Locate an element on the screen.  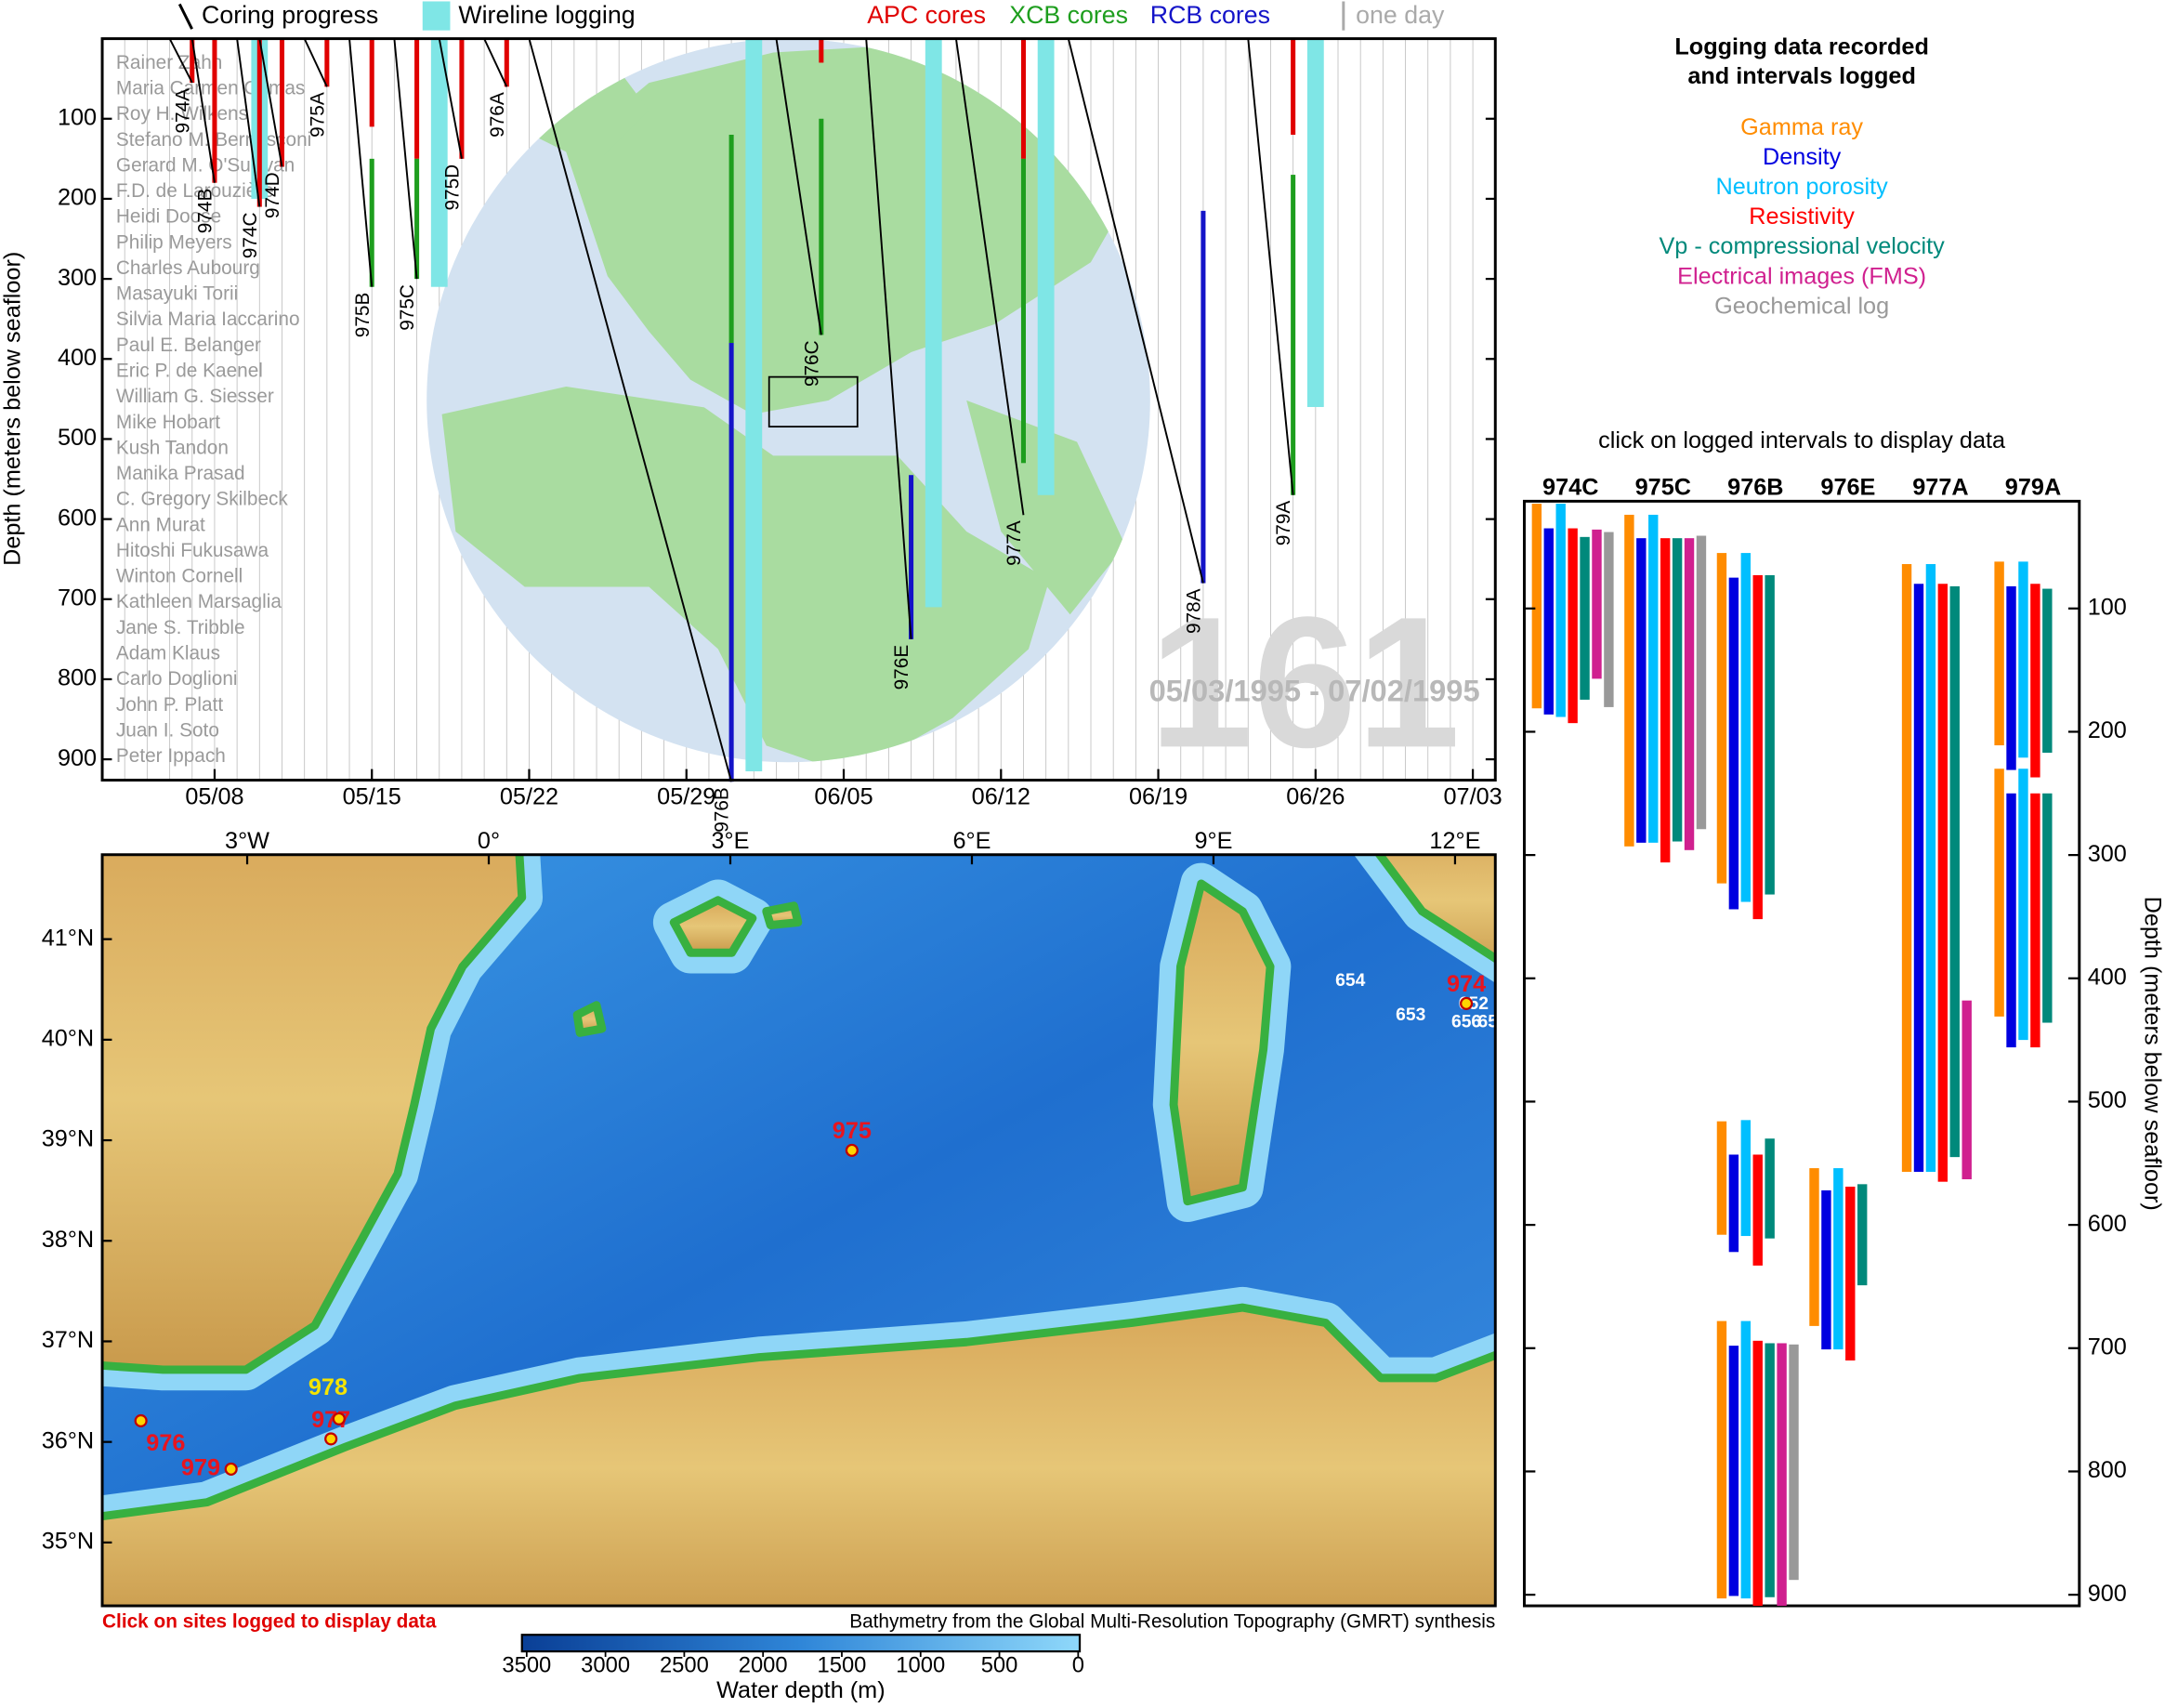
scientist-name: Adam Klaus is located at coordinates (168, 652).